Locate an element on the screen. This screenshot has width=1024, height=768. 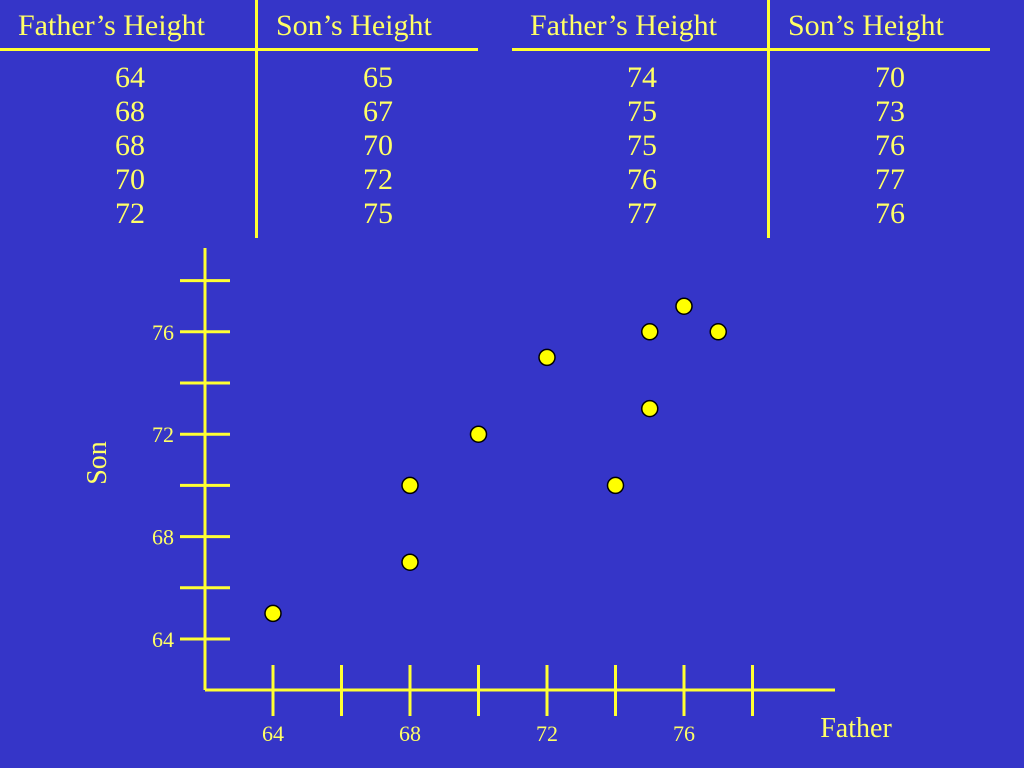
father-height-column: 64 68 68 70 72 is located at coordinates (130, 146).